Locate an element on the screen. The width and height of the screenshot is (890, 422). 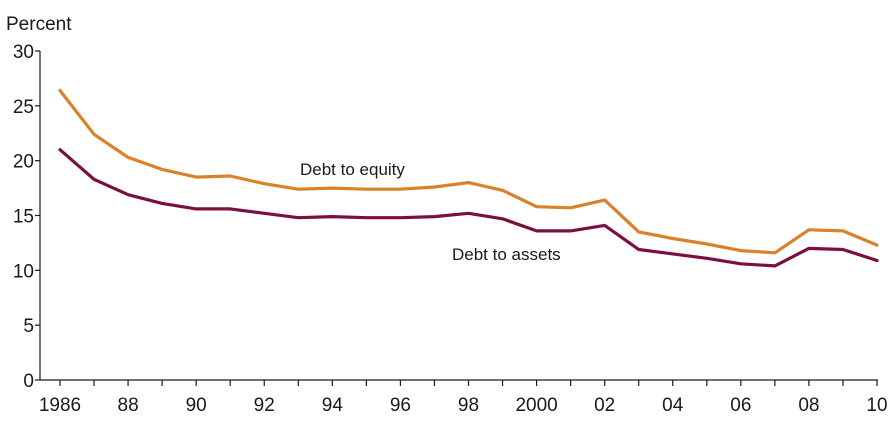
y-tick-label: 10 is located at coordinates (23, 271).